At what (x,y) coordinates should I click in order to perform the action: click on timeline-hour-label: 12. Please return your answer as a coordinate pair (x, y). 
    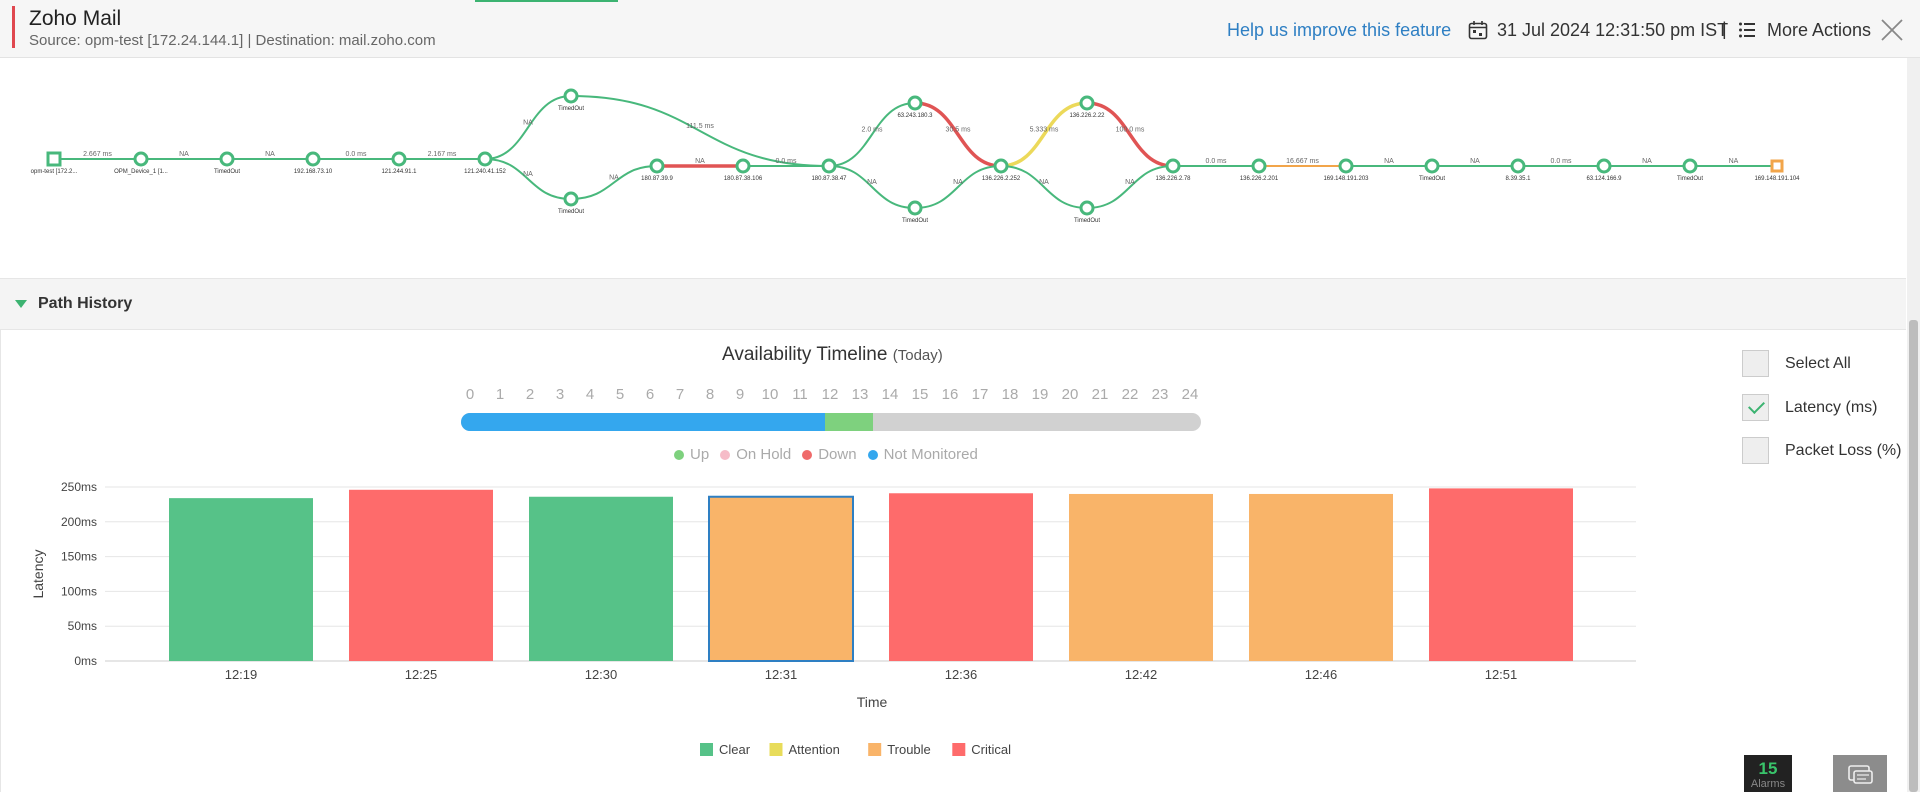
    Looking at the image, I should click on (830, 394).